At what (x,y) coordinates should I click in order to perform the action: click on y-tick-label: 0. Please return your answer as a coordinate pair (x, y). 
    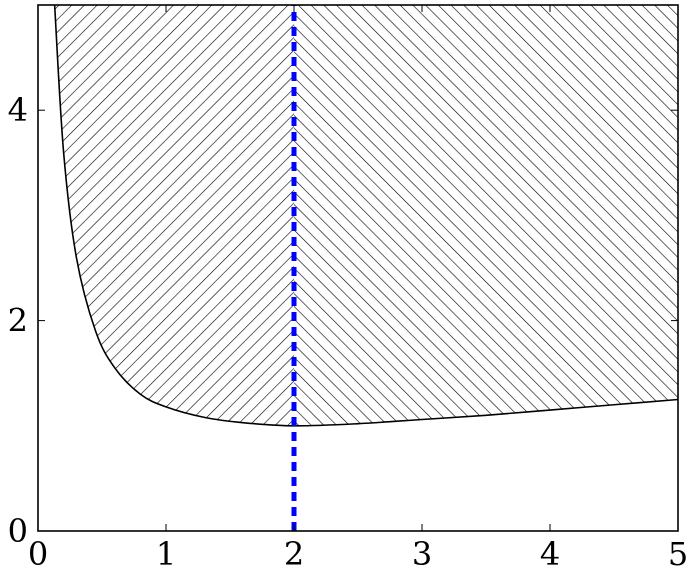
    Looking at the image, I should click on (18, 531).